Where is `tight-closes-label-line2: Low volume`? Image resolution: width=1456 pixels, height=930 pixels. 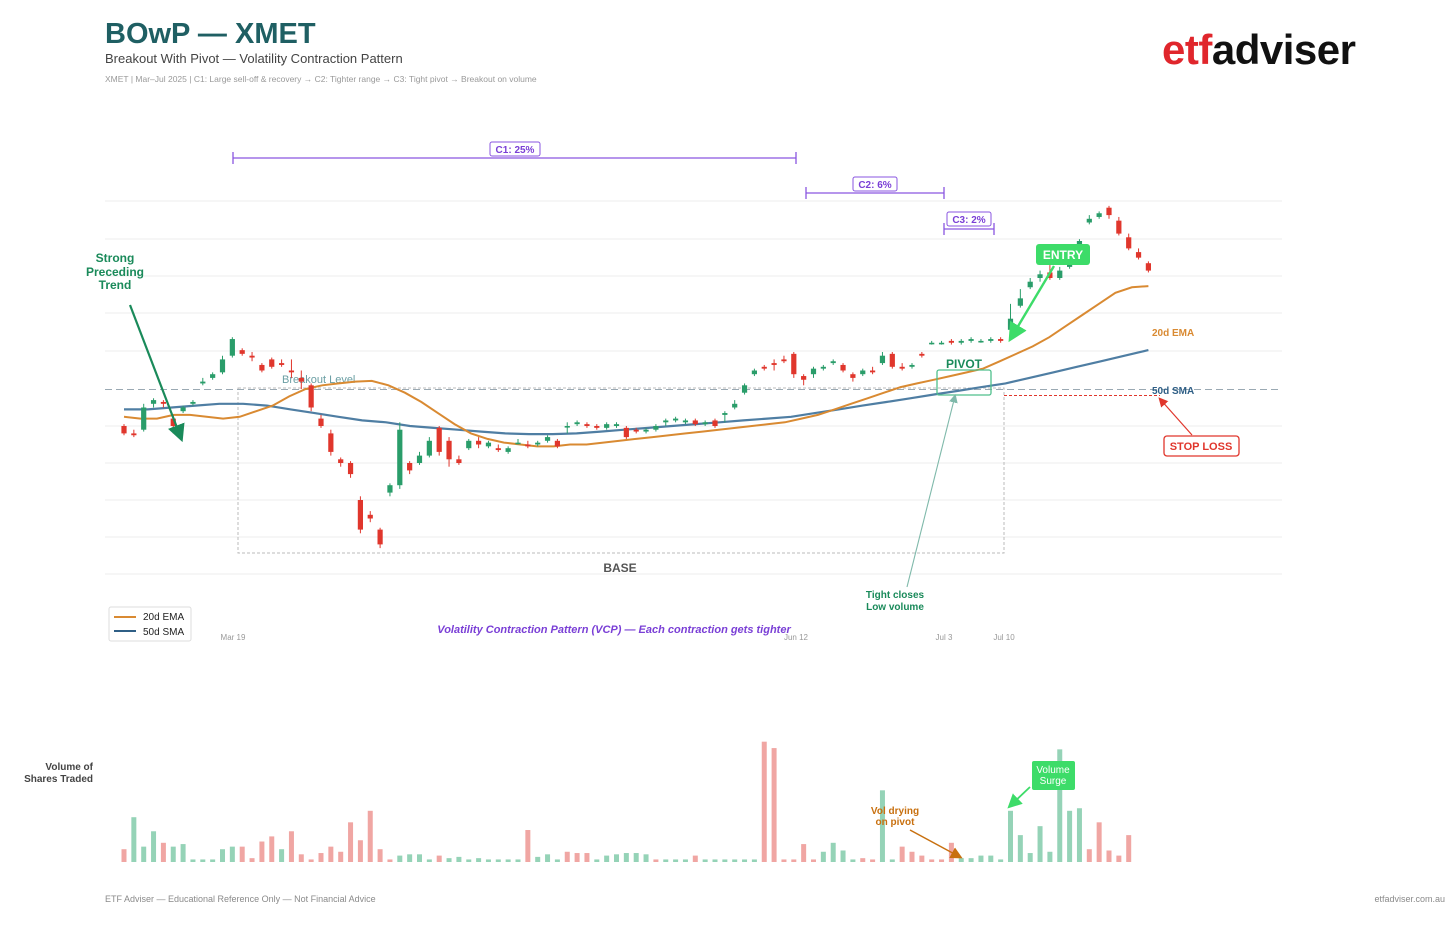 tight-closes-label-line2: Low volume is located at coordinates (895, 607).